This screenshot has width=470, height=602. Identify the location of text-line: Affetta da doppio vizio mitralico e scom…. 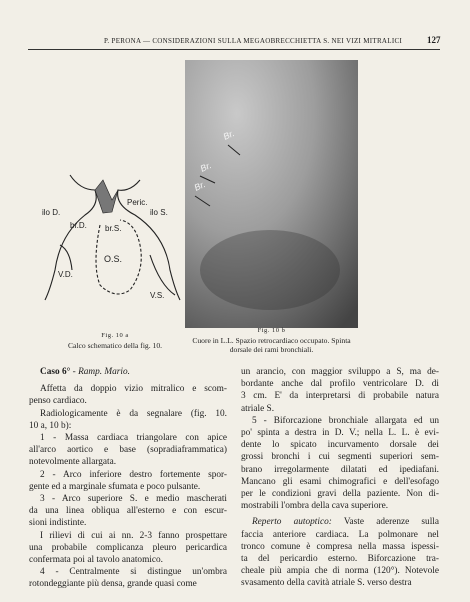
(133, 389).